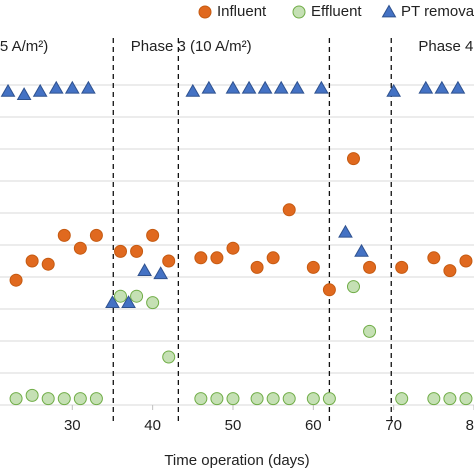 This screenshot has height=474, width=474. What do you see at coordinates (236, 460) in the screenshot?
I see `x-axis-label: Time operation (days)` at bounding box center [236, 460].